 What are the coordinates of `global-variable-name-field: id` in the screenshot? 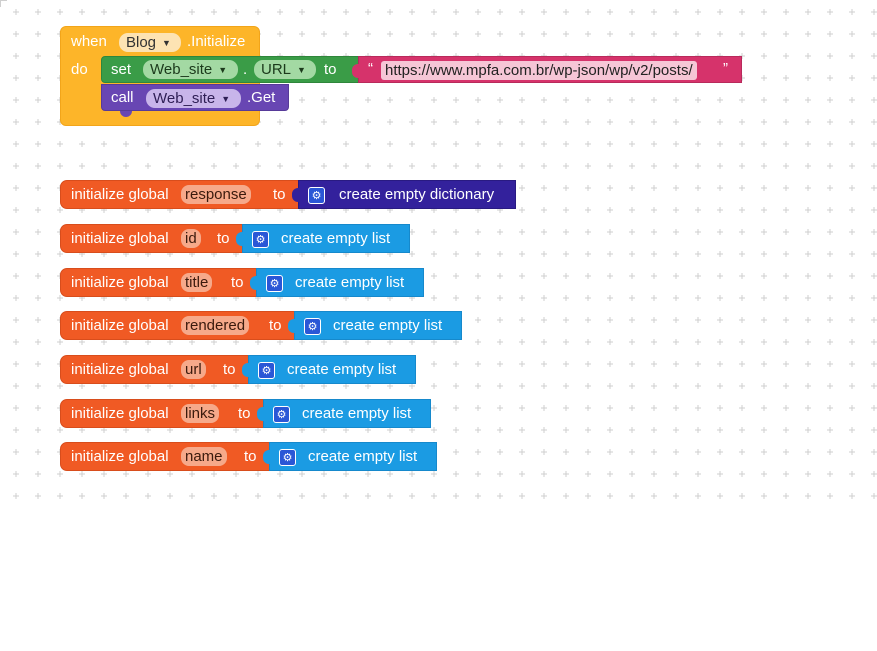 It's located at (191, 238).